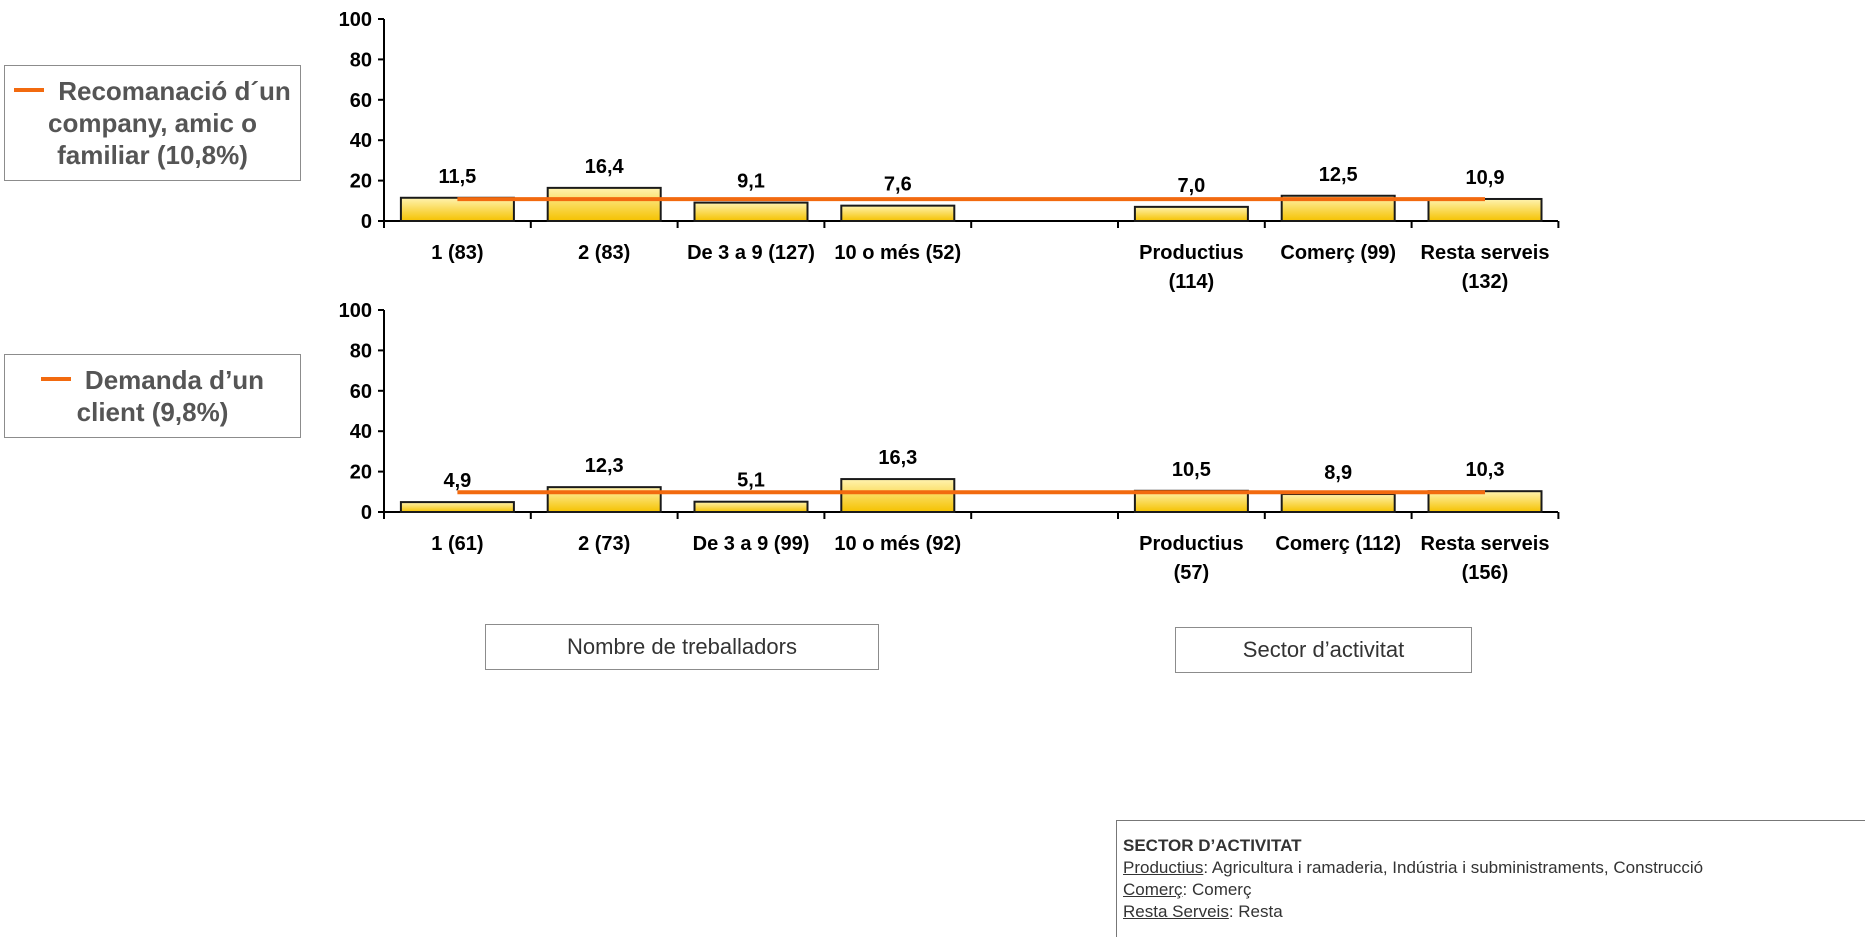  What do you see at coordinates (1176, 911) in the screenshot?
I see `note-term: Resta Serveis` at bounding box center [1176, 911].